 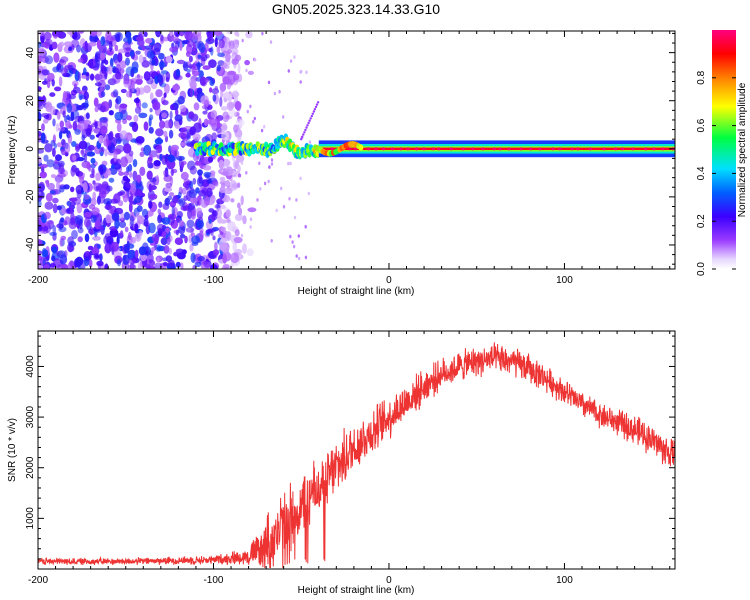 What do you see at coordinates (30, 244) in the screenshot?
I see `y-tick-label: -40` at bounding box center [30, 244].